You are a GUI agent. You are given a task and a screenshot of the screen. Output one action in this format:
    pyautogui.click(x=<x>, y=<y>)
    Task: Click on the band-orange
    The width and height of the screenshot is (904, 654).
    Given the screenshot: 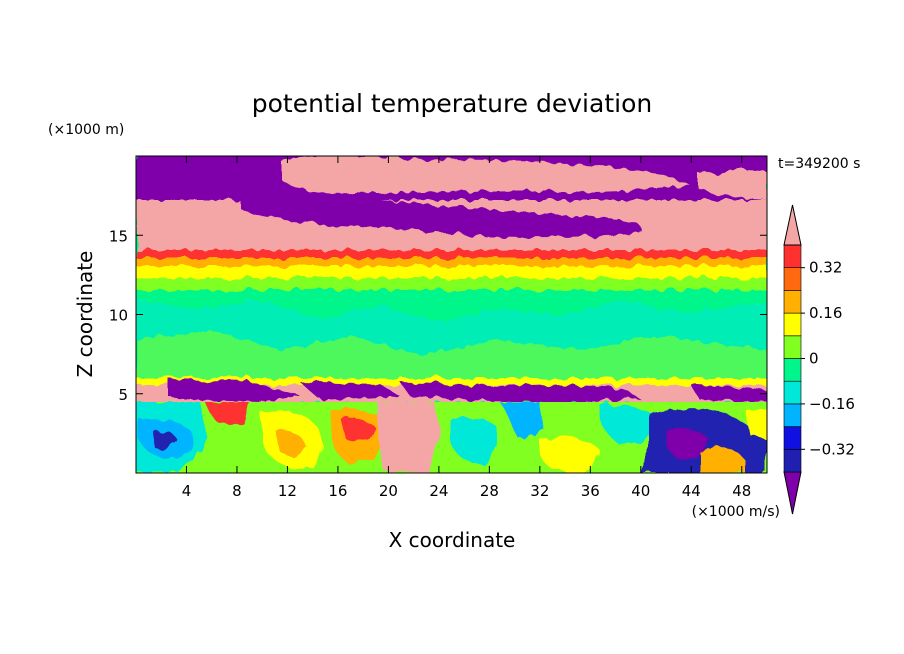 What is the action you would take?
    pyautogui.click(x=451, y=262)
    